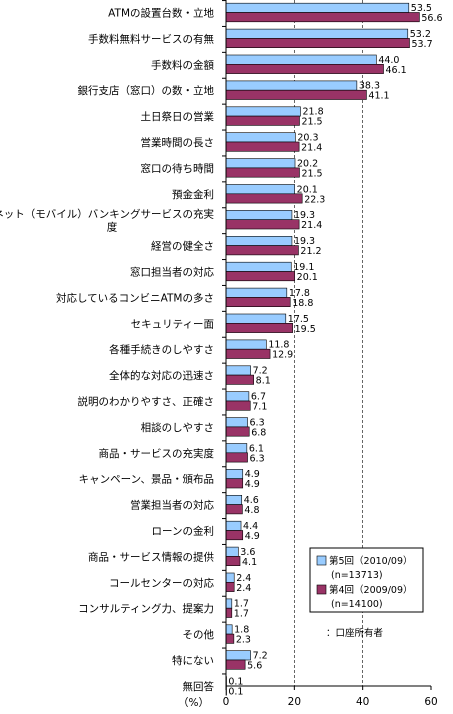 The height and width of the screenshot is (714, 453). I want to click on value-label-series-2: 5.6, so click(254, 666).